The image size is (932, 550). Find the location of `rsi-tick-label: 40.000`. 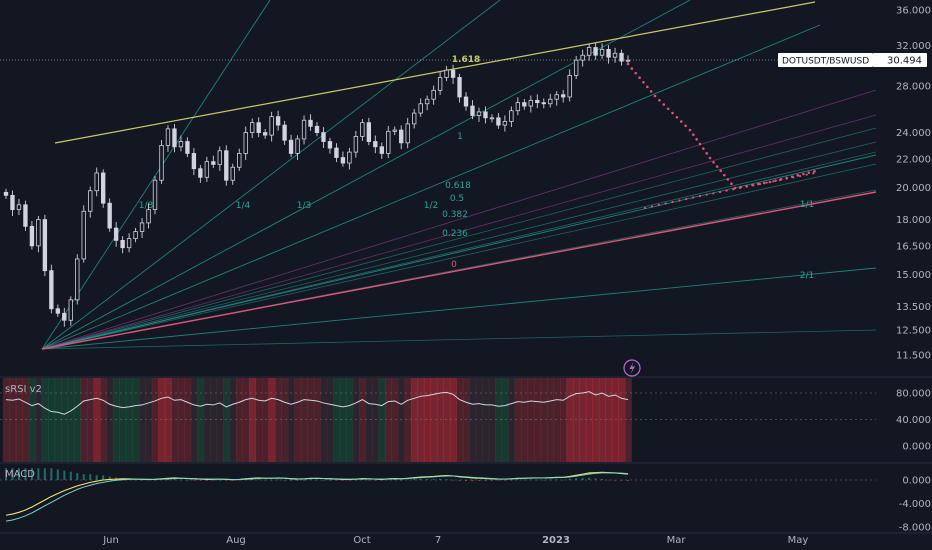

rsi-tick-label: 40.000 is located at coordinates (913, 420).